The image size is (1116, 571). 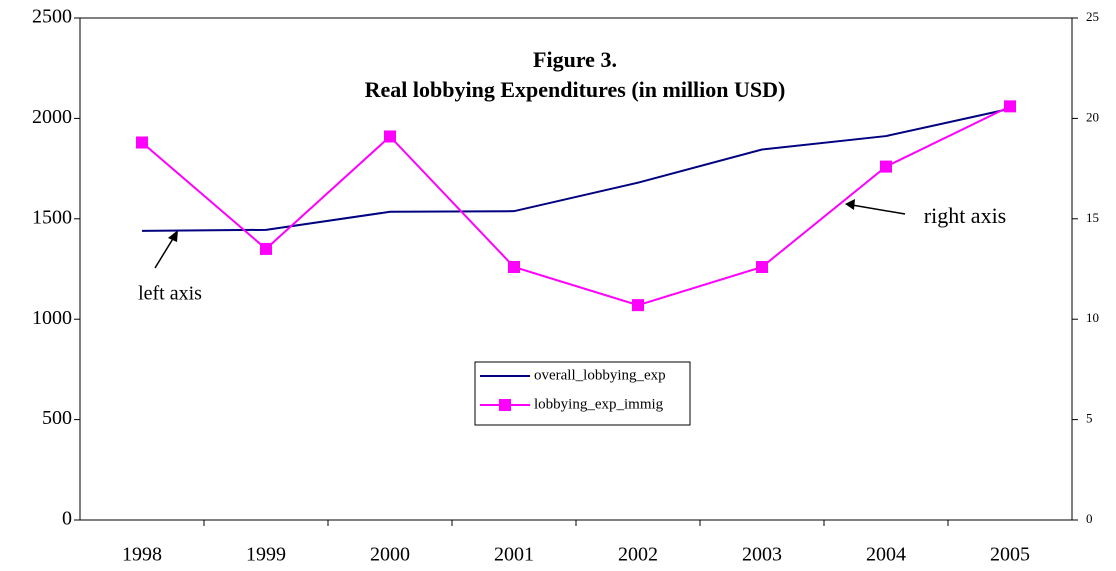 What do you see at coordinates (514, 555) in the screenshot?
I see `x-tick-label: 2001` at bounding box center [514, 555].